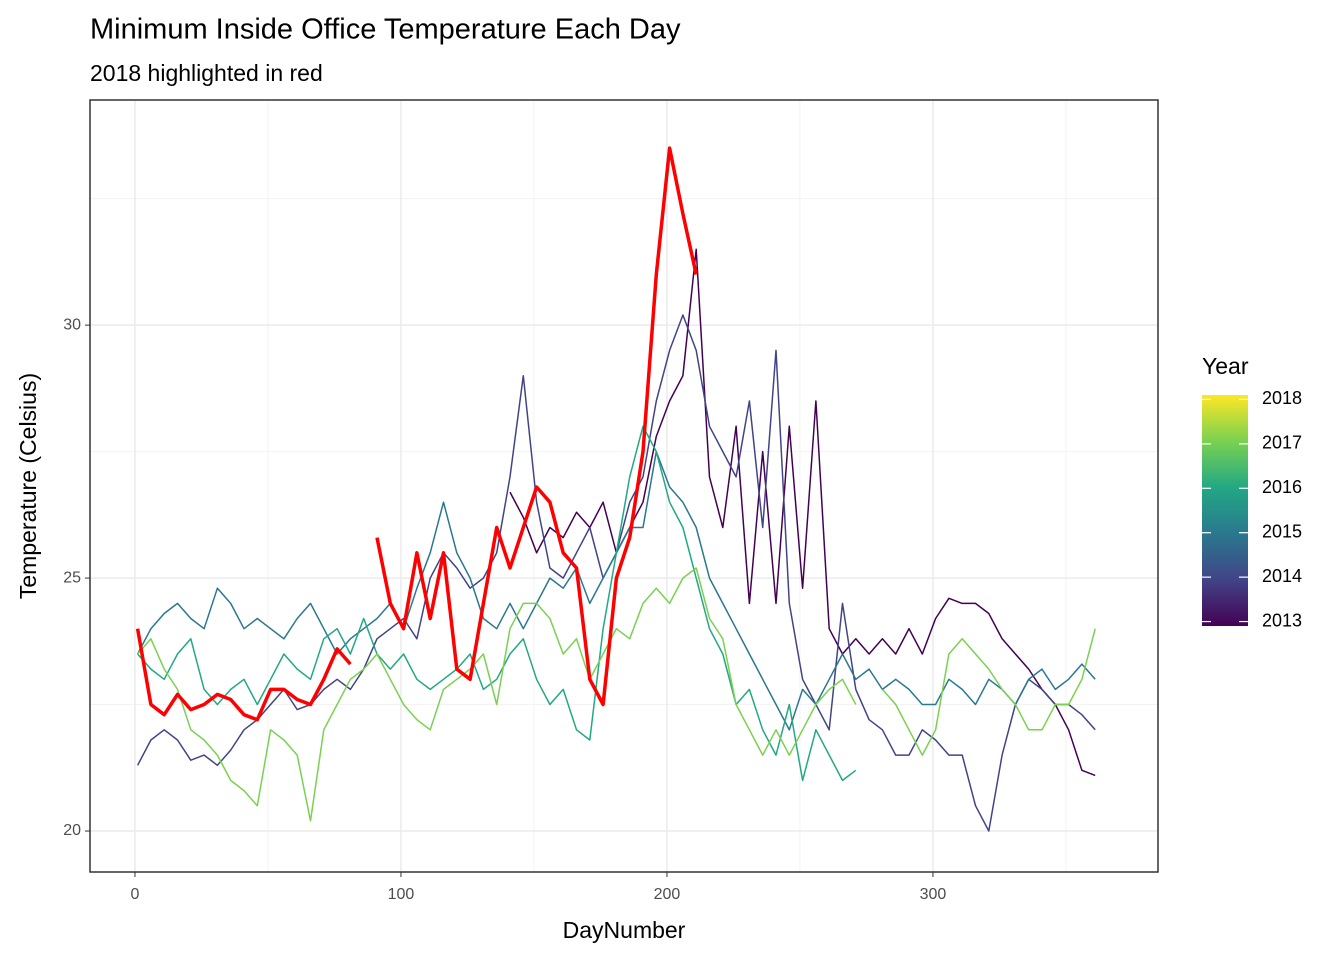 This screenshot has width=1344, height=960. Describe the element at coordinates (667, 894) in the screenshot. I see `x-tick-label: 200` at that location.